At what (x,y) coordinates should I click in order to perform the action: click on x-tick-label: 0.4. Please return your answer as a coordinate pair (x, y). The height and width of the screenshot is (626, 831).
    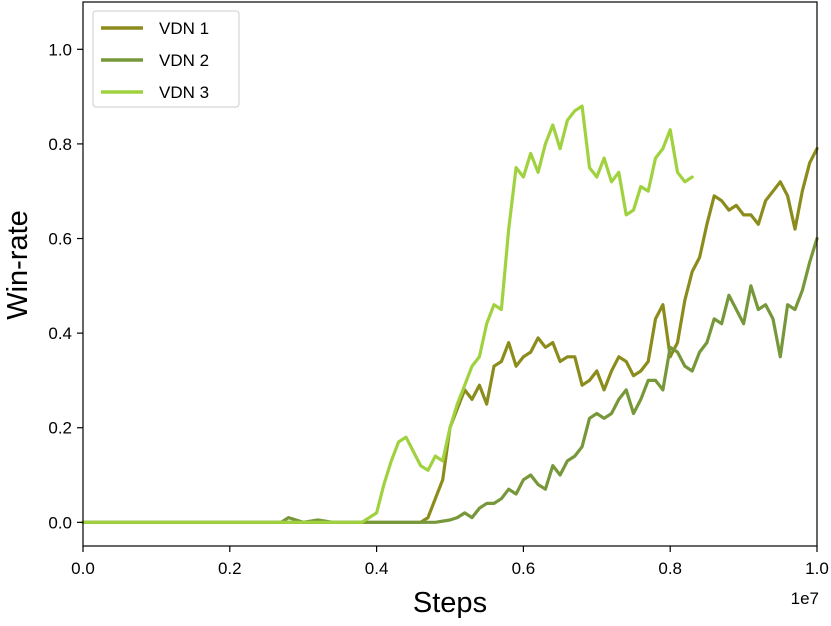
    Looking at the image, I should click on (377, 568).